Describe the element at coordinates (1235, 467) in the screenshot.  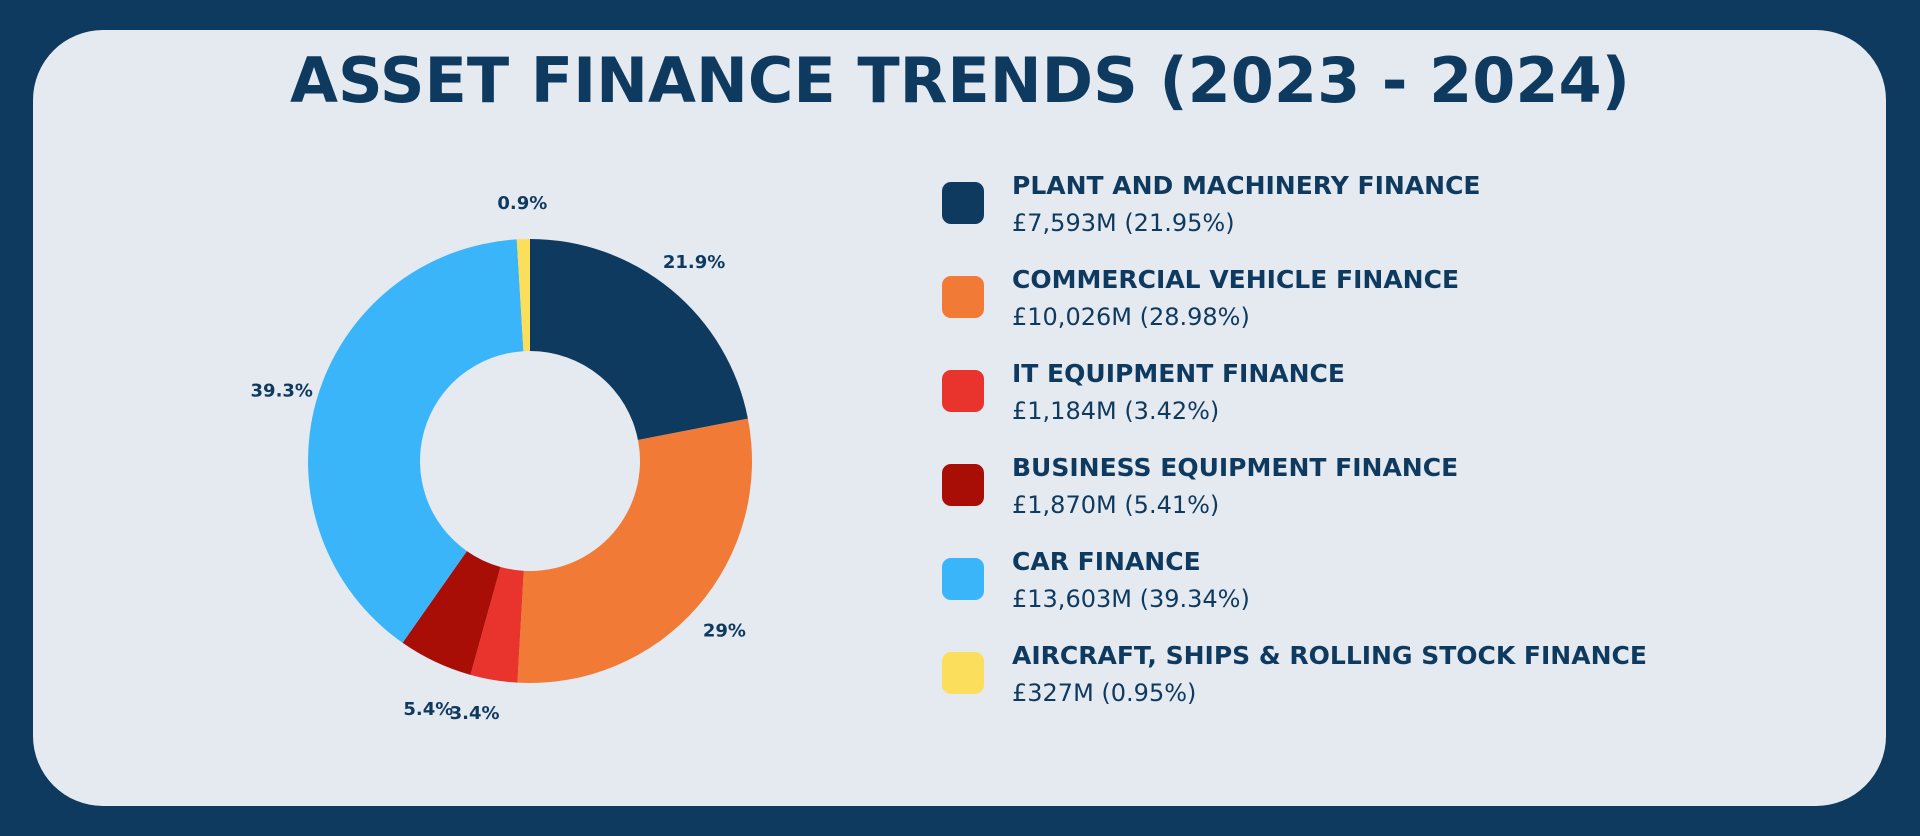
I see `legend-name: BUSINESS EQUIPMENT FINANCE` at that location.